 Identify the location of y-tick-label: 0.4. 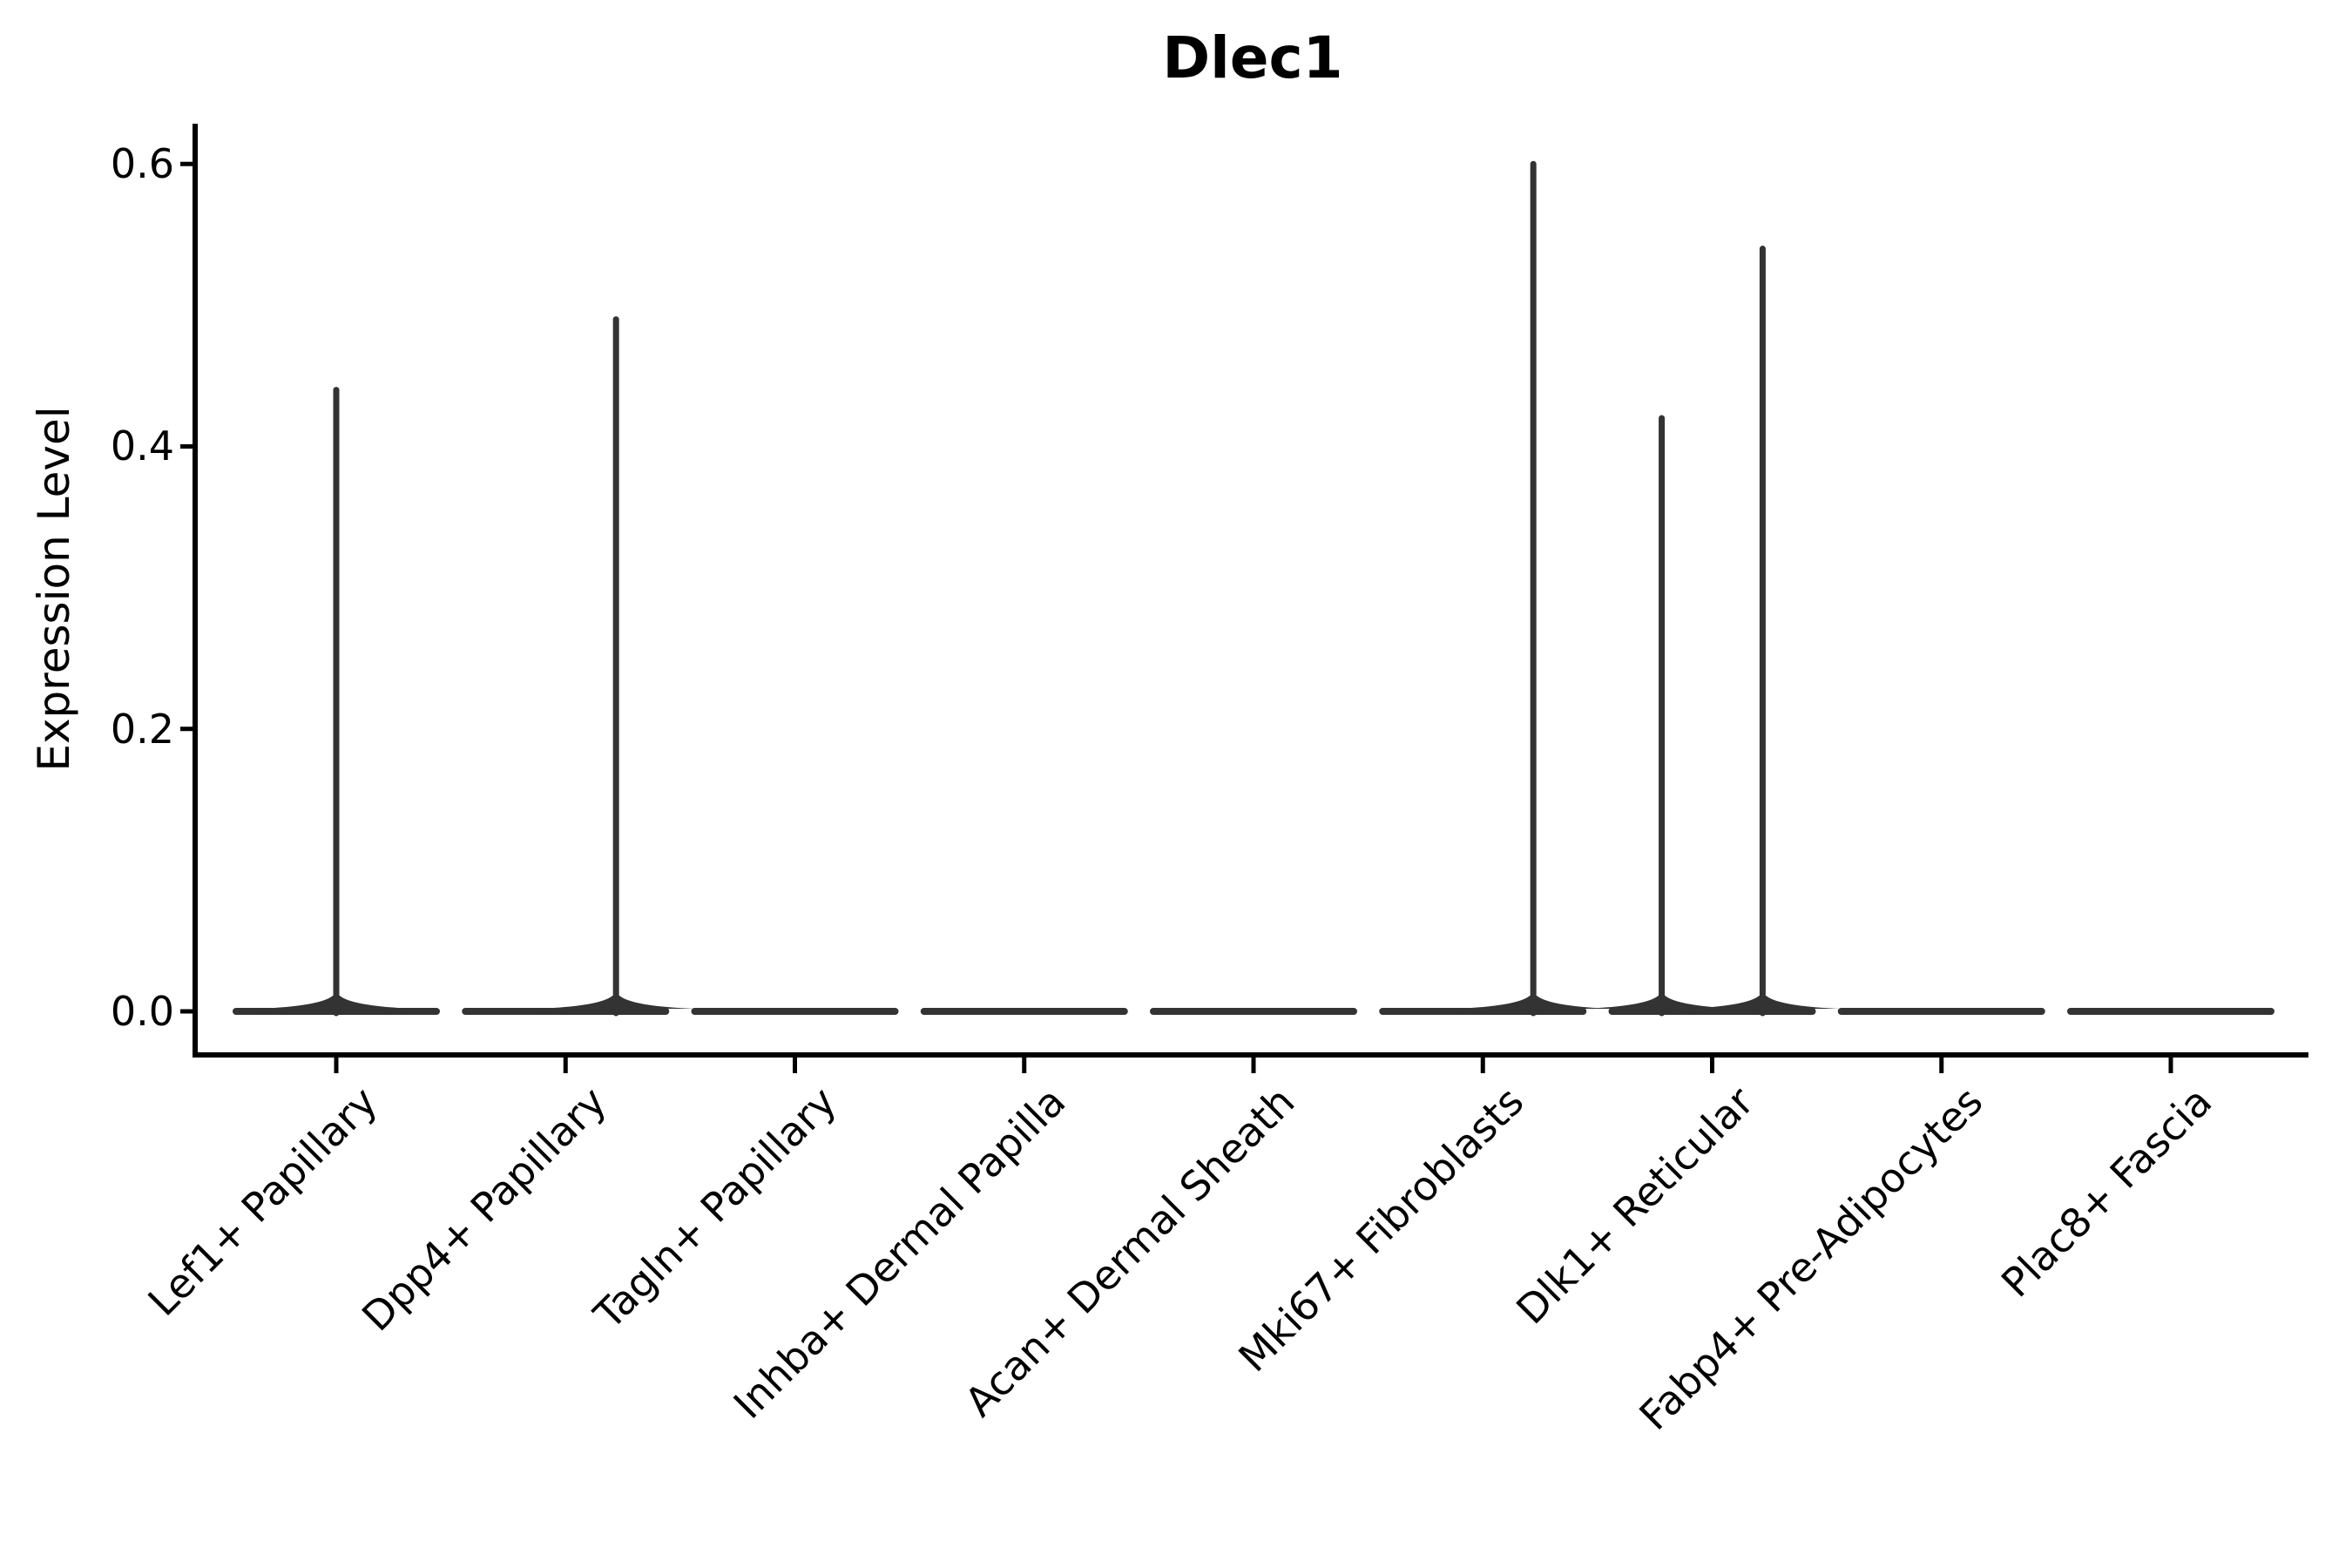
(142, 446).